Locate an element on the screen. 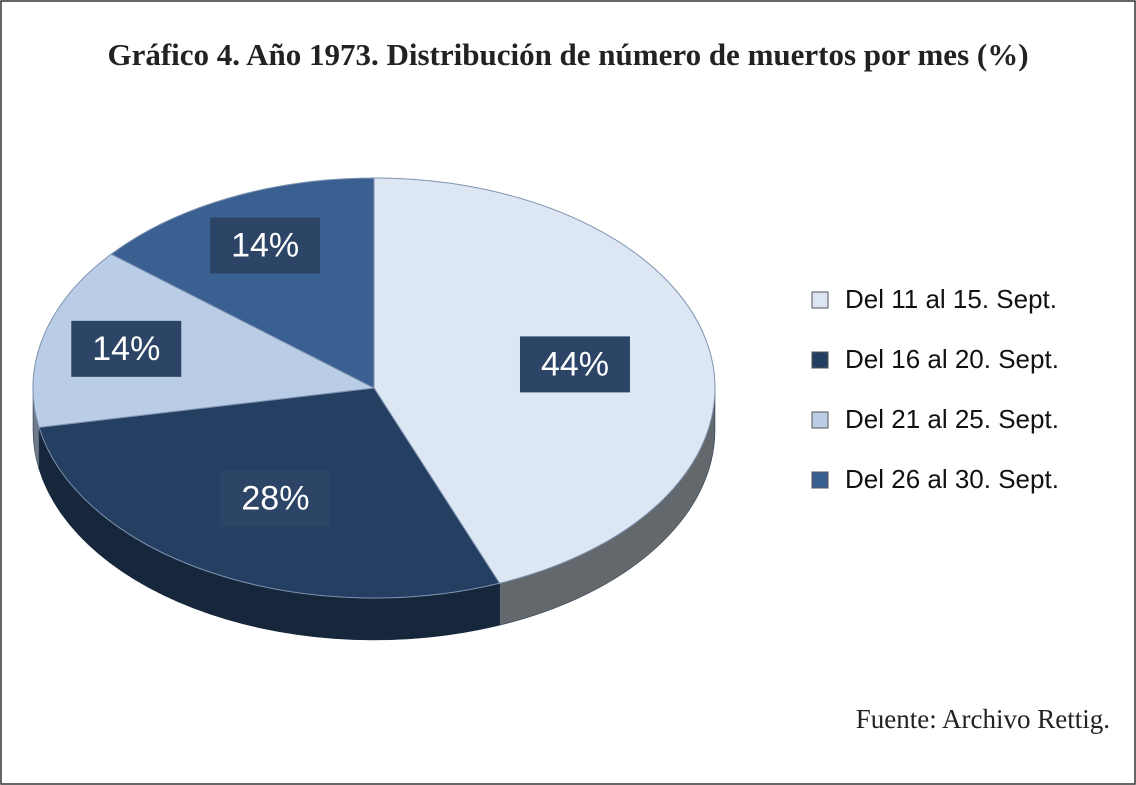 The image size is (1136, 785). data-label: 44% is located at coordinates (575, 364).